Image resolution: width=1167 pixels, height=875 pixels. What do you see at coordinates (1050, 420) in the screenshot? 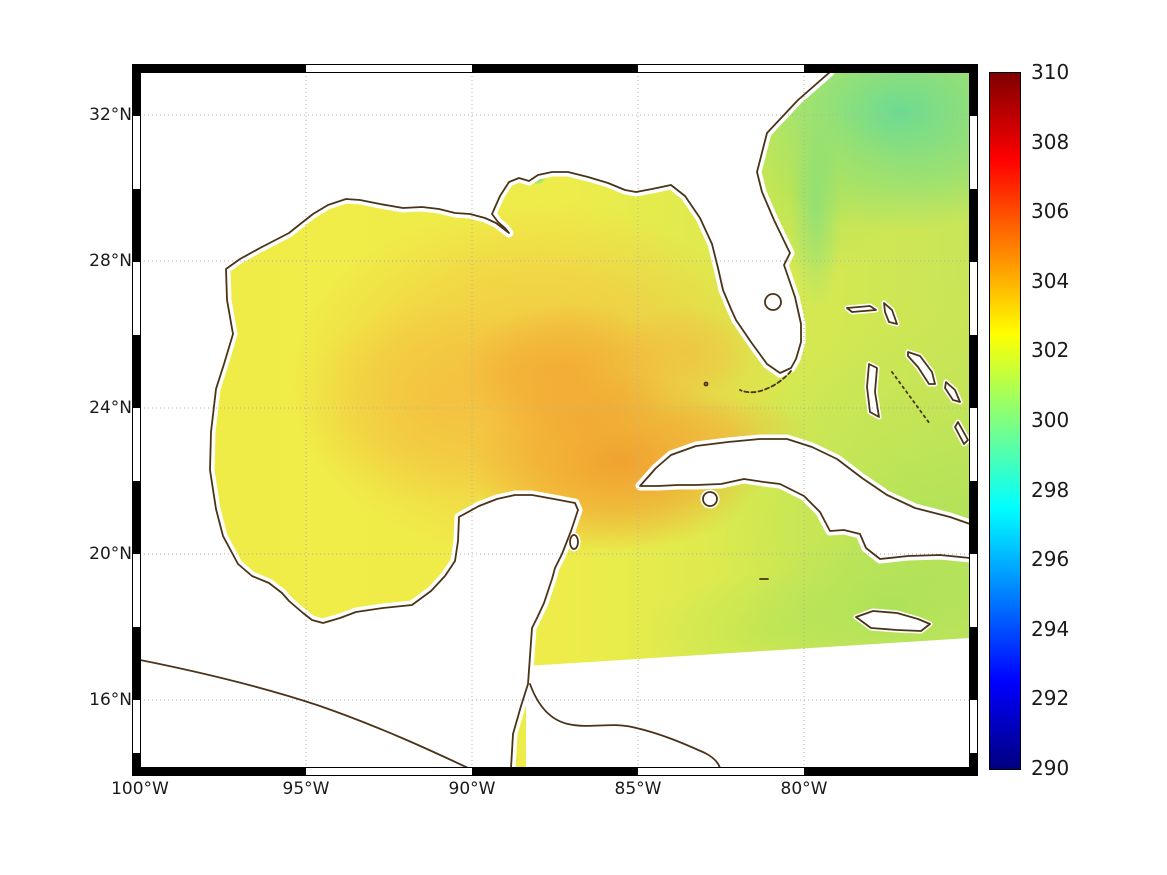
I see `colorbar-tick-label: 300` at bounding box center [1050, 420].